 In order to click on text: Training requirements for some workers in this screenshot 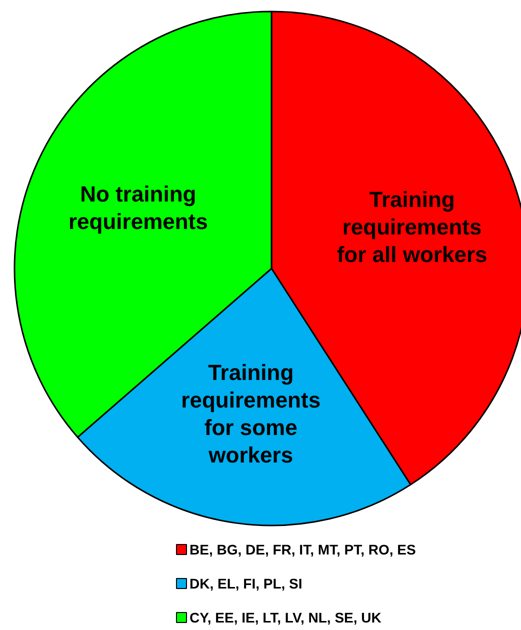, I will do `click(251, 414)`.